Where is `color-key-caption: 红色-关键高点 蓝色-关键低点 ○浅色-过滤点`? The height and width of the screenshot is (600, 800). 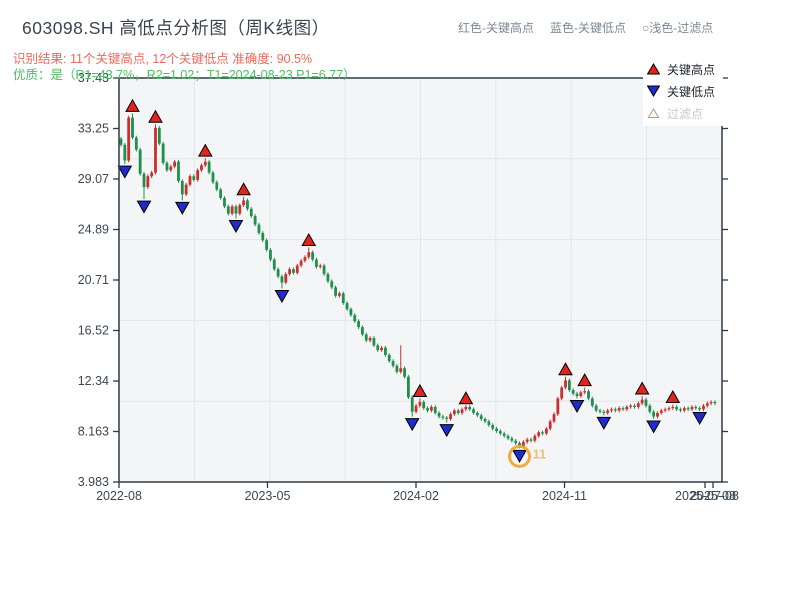
color-key-caption: 红色-关键高点 蓝色-关键低点 ○浅色-过滤点 is located at coordinates (593, 27).